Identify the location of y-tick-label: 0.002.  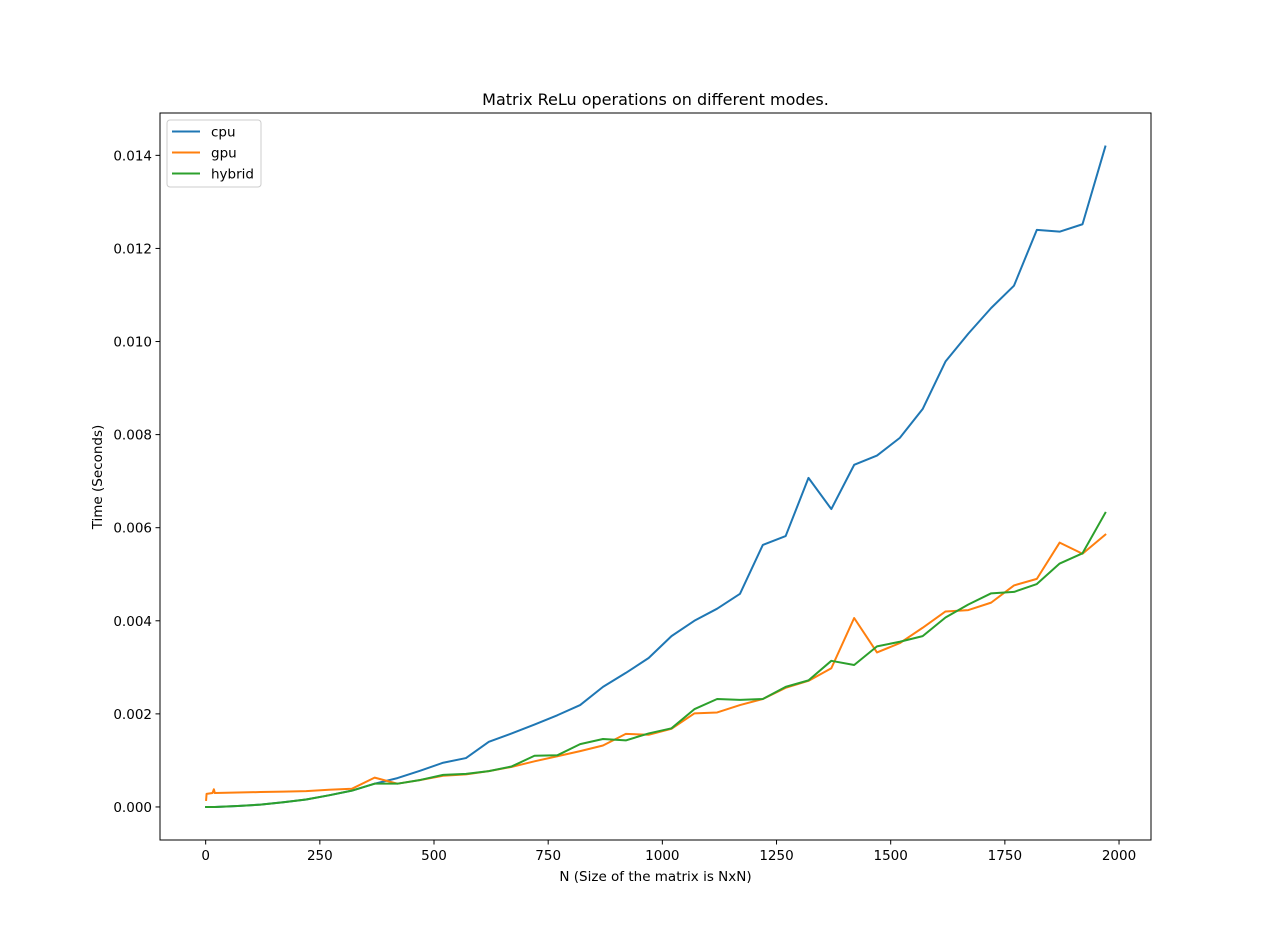
(132, 715).